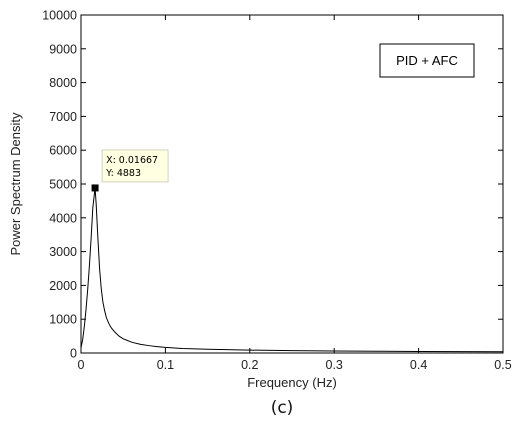  I want to click on y-tick-label: 1000, so click(63, 320).